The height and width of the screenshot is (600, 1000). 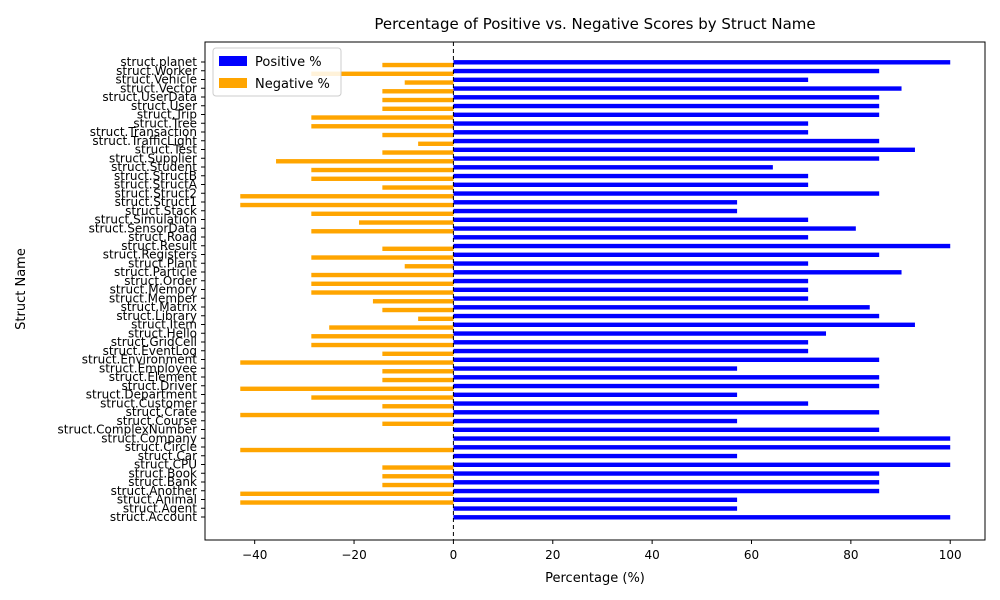 I want to click on y-tick-label: struct.Course, so click(x=156, y=421).